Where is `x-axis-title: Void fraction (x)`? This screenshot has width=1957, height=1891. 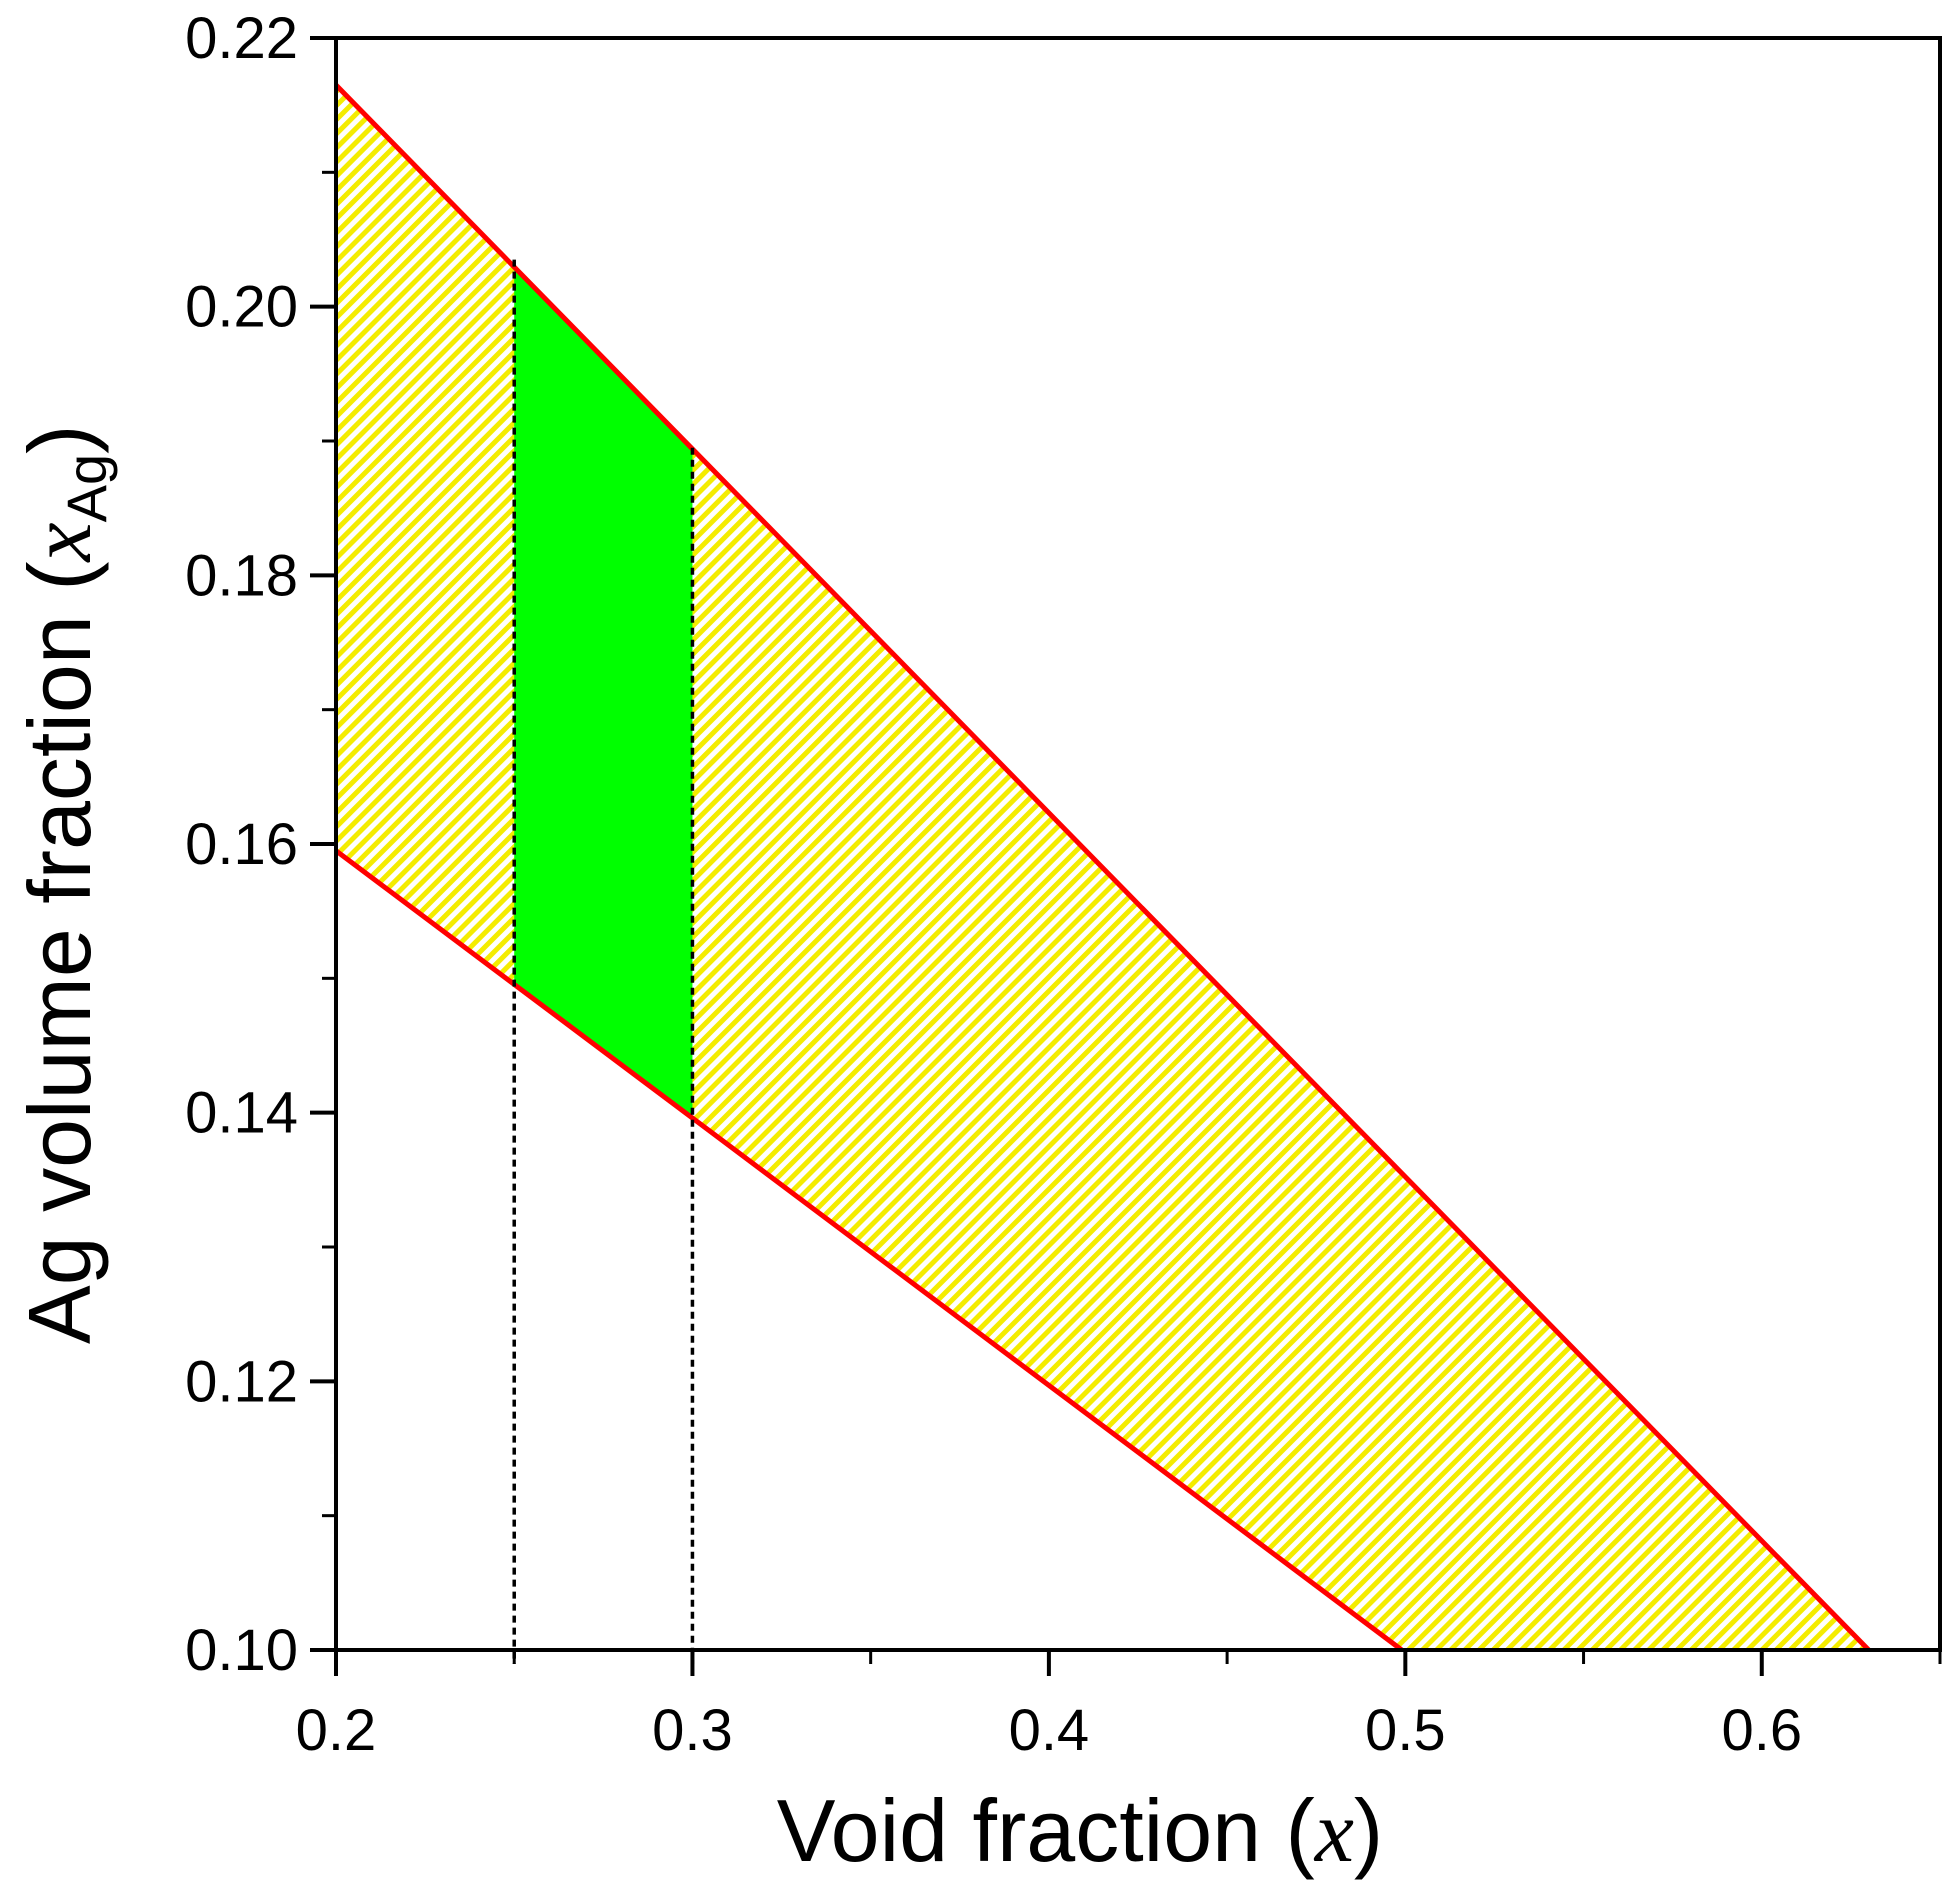 x-axis-title: Void fraction (x) is located at coordinates (1080, 1831).